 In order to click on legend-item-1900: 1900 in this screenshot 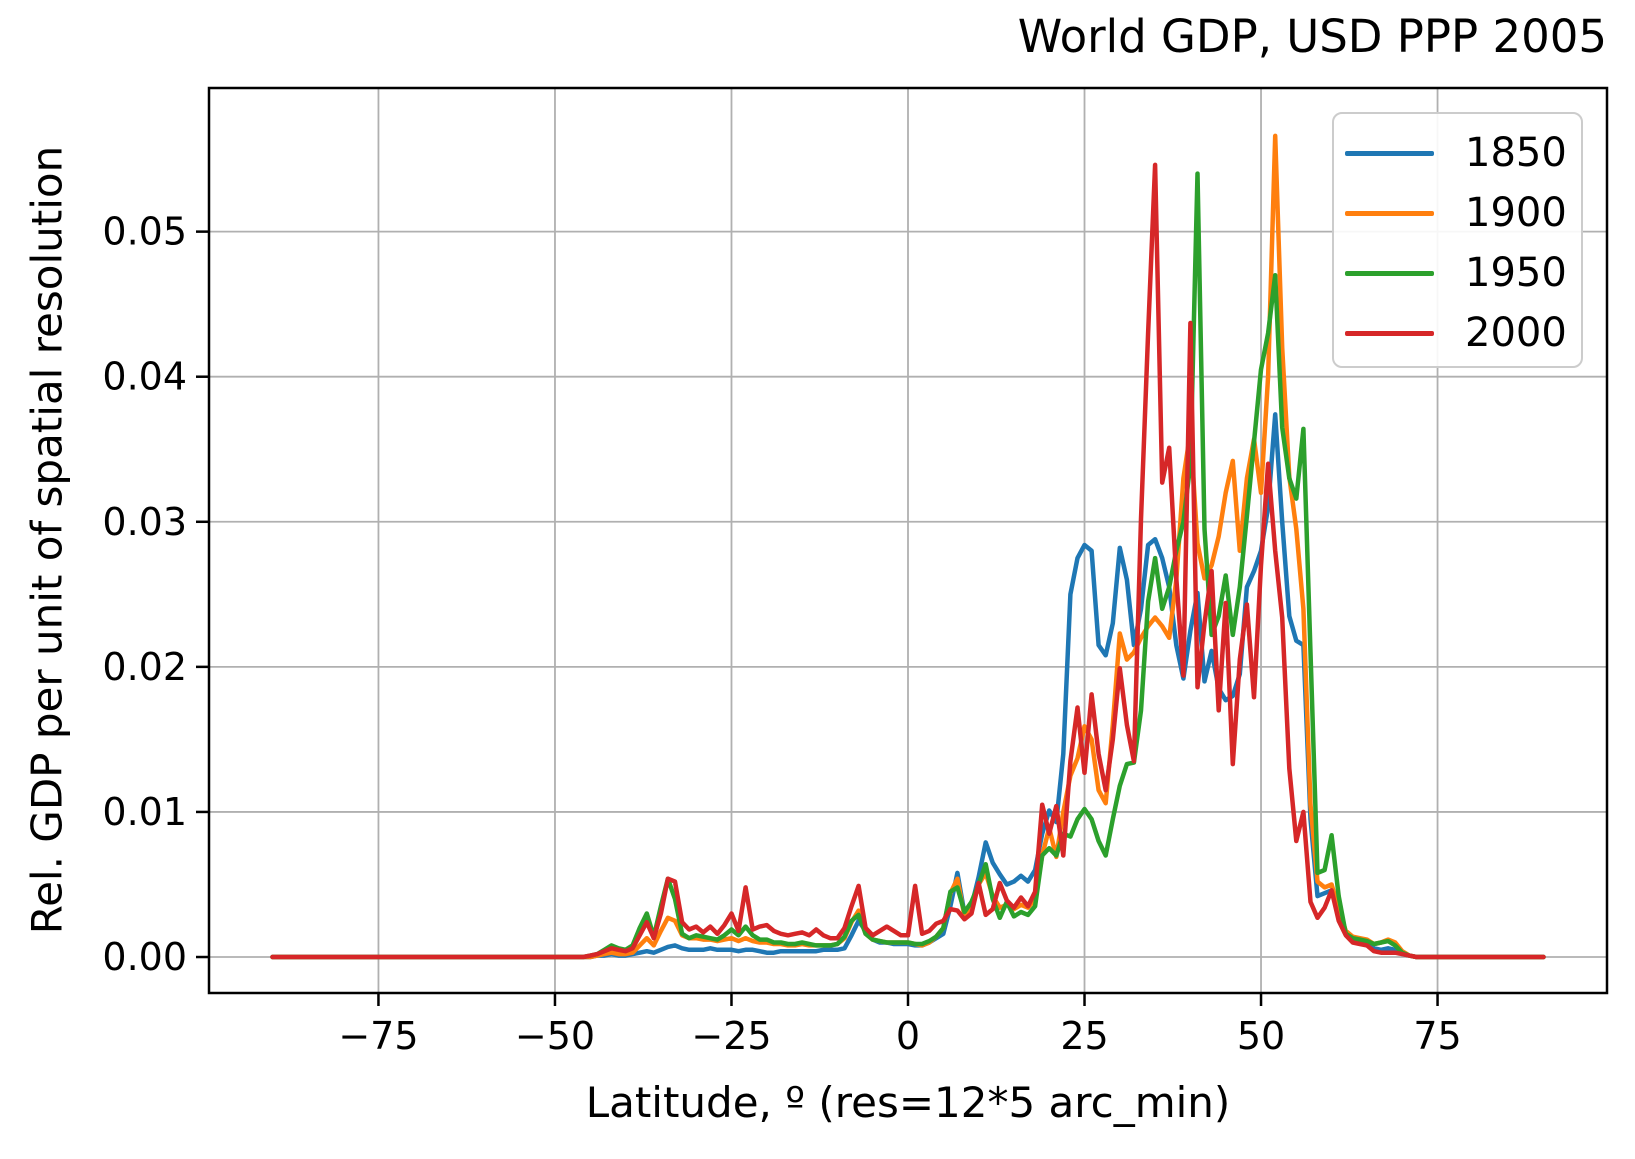, I will do `click(1457, 213)`.